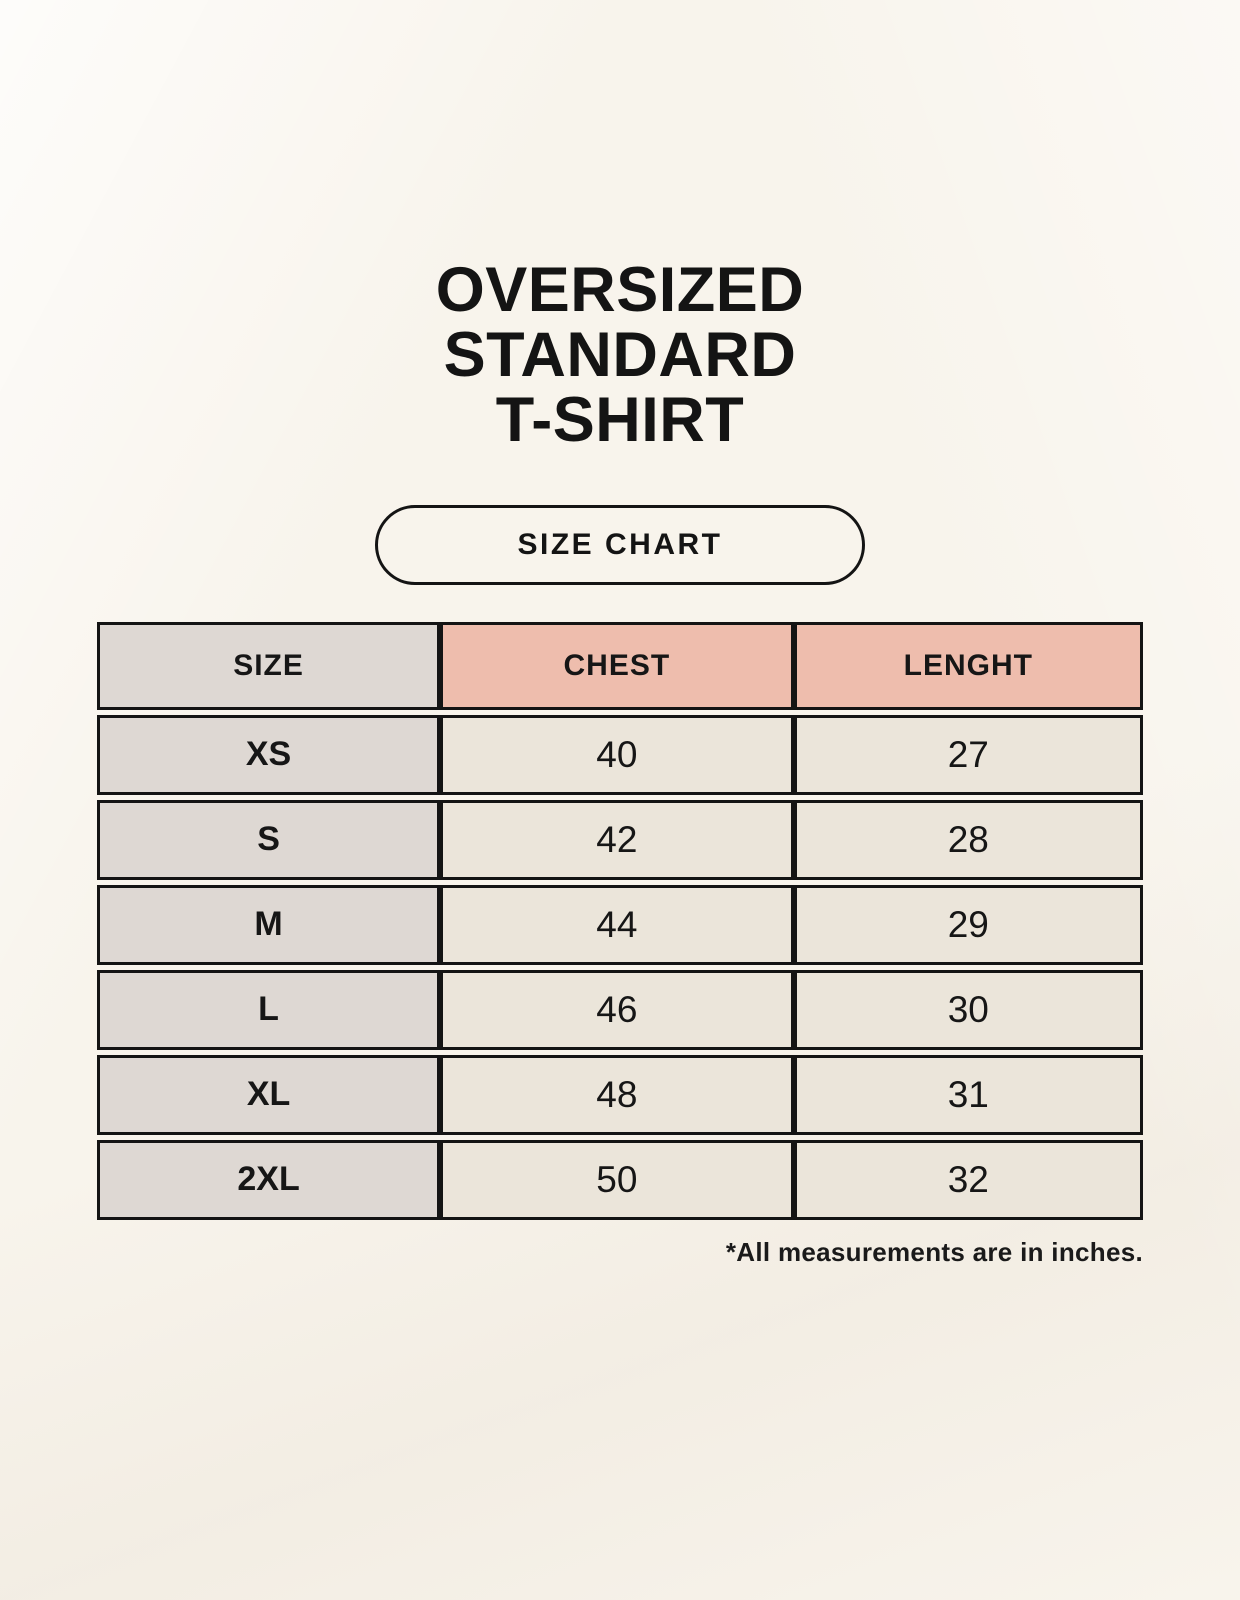 Image resolution: width=1240 pixels, height=1600 pixels. I want to click on size-chart-badge-label: SIZE CHART, so click(620, 544).